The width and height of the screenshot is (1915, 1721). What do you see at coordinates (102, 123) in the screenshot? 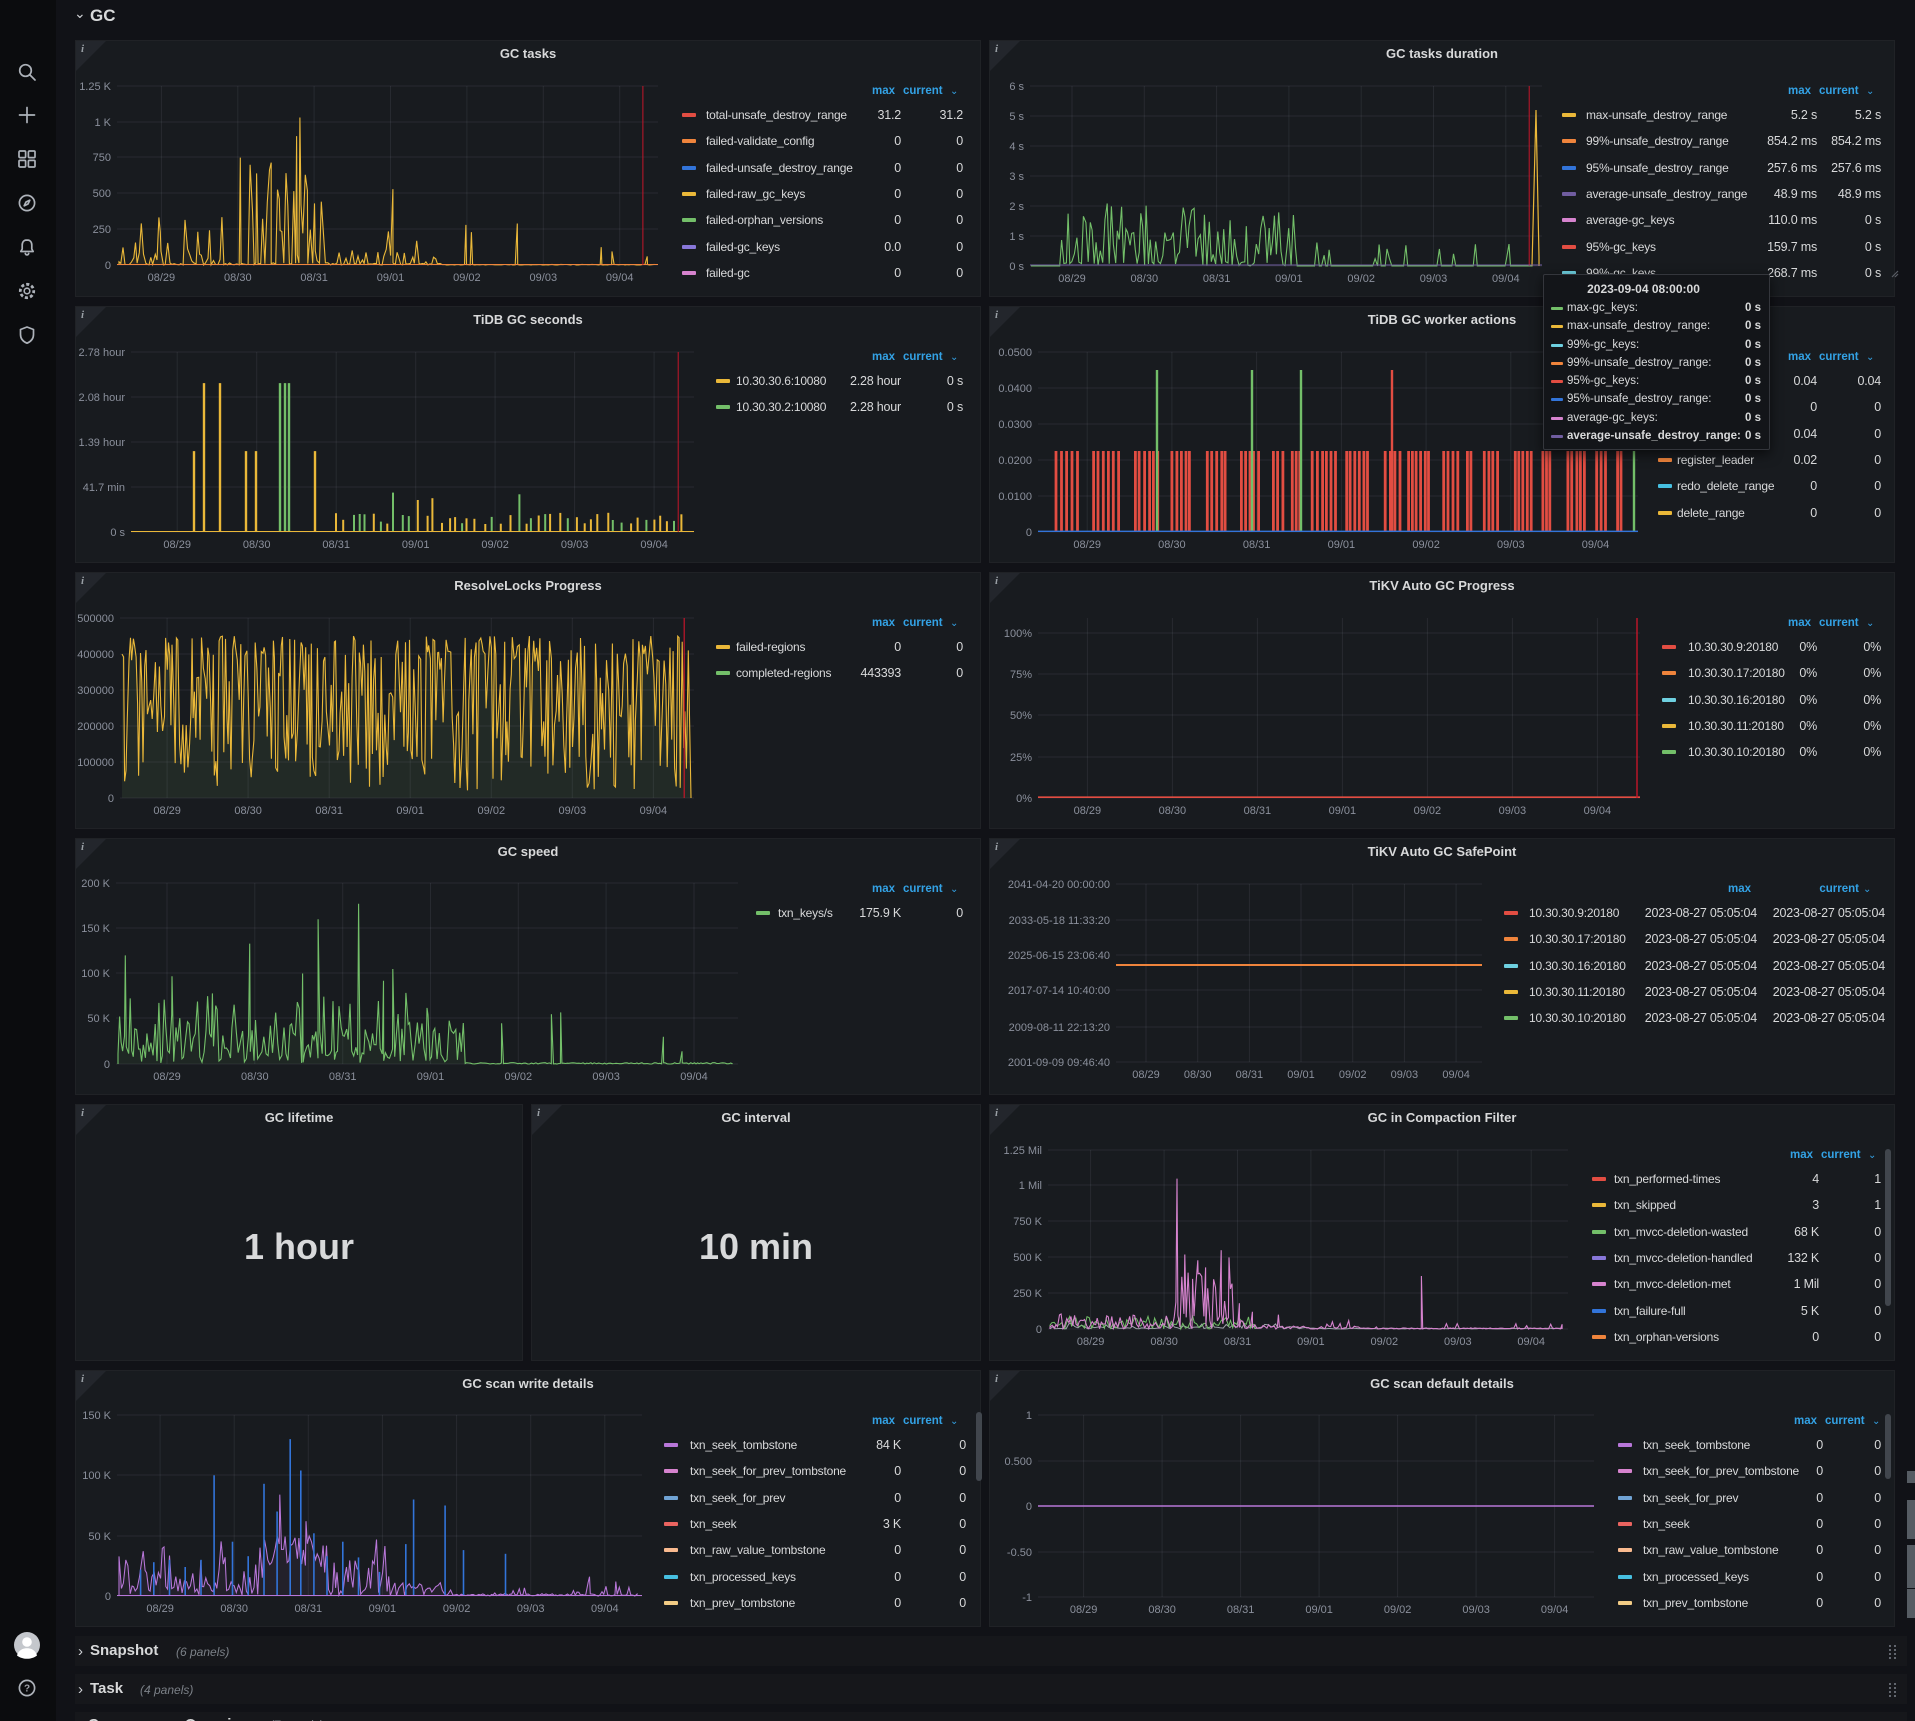
I see `svg-text: 1 K` at bounding box center [102, 123].